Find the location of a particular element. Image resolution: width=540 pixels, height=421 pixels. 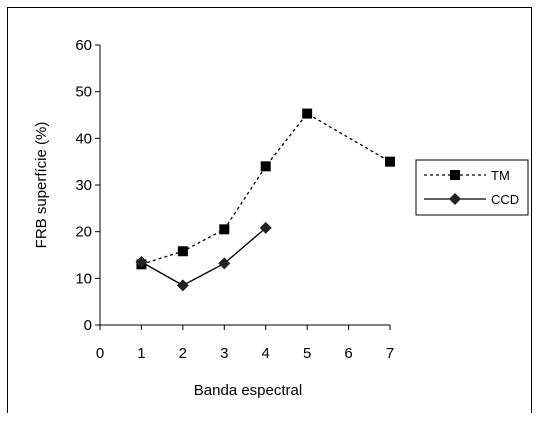

legend-box is located at coordinates (472, 187).